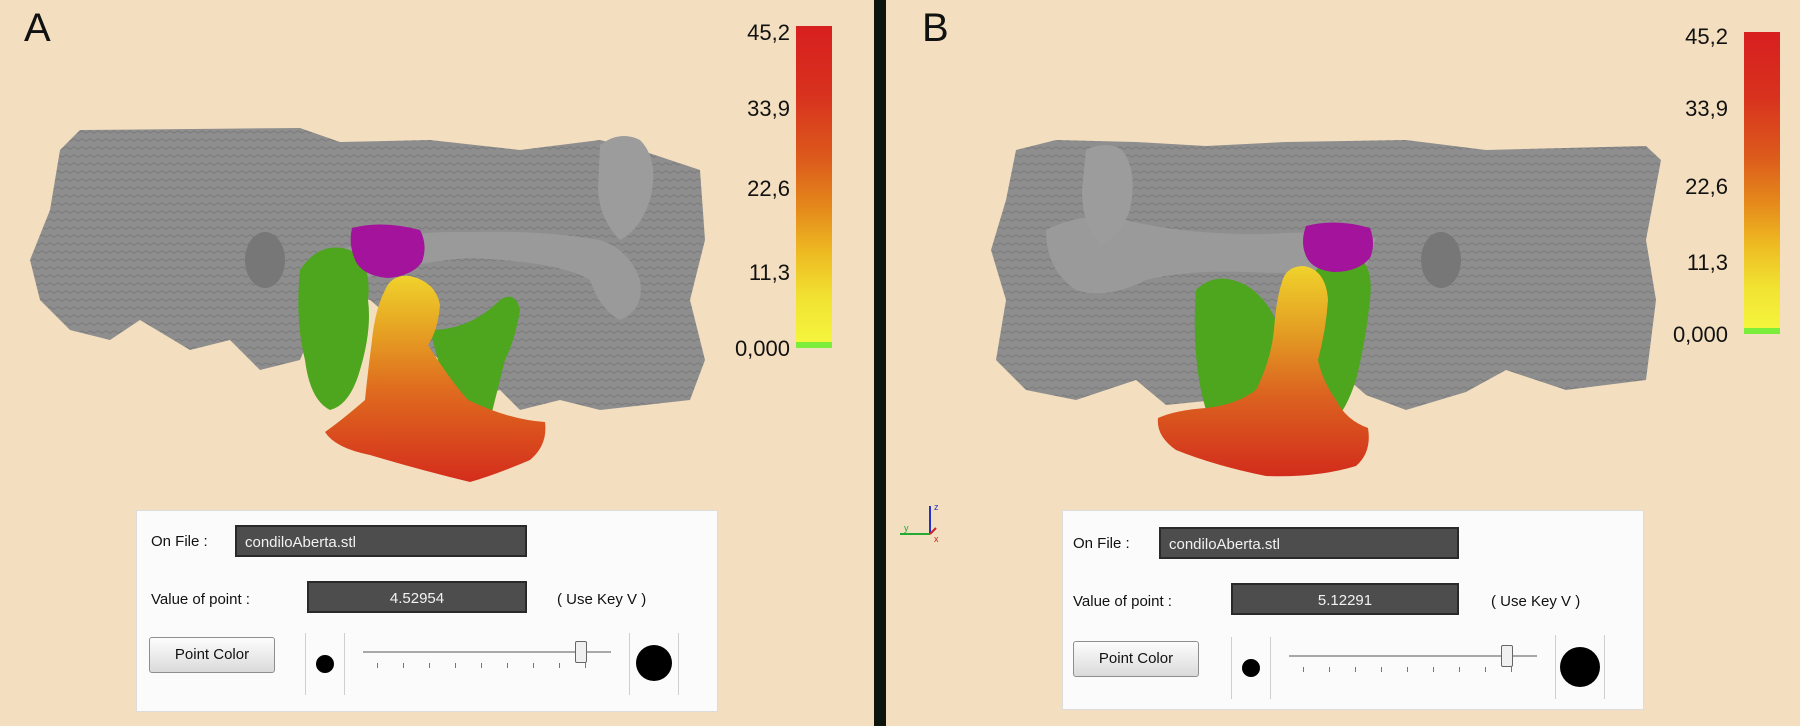  I want to click on panel-label: A, so click(37, 28).